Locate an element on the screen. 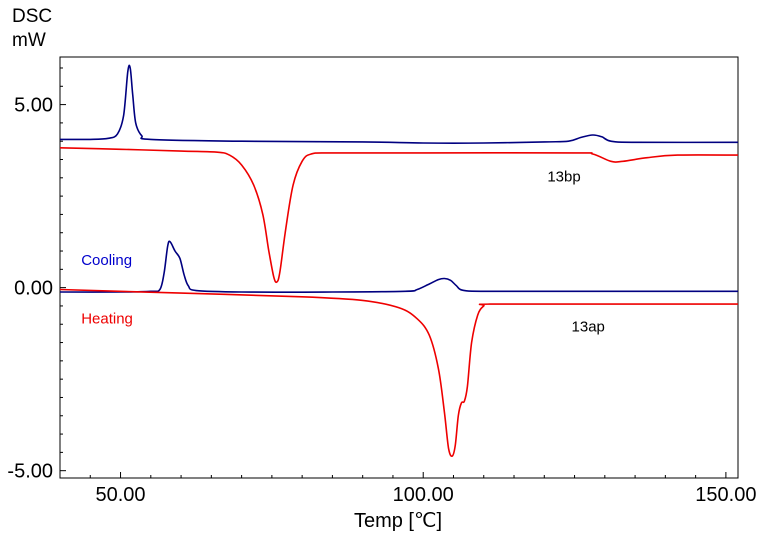 The image size is (757, 534). series-line-13bp-cooling is located at coordinates (399, 104).